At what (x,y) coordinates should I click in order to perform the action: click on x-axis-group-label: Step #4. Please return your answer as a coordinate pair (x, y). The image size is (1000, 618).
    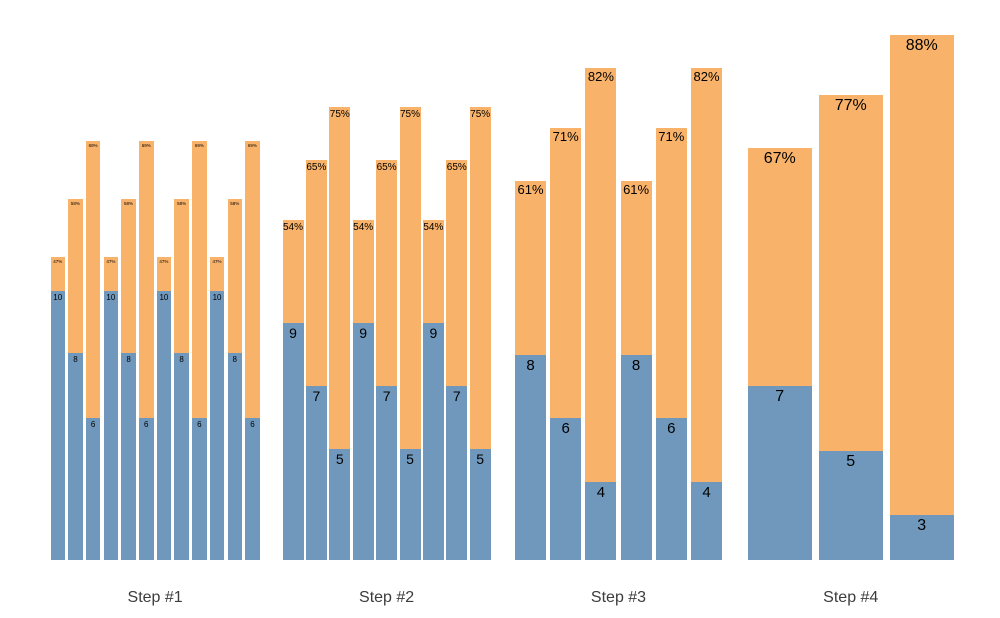
    Looking at the image, I should click on (851, 597).